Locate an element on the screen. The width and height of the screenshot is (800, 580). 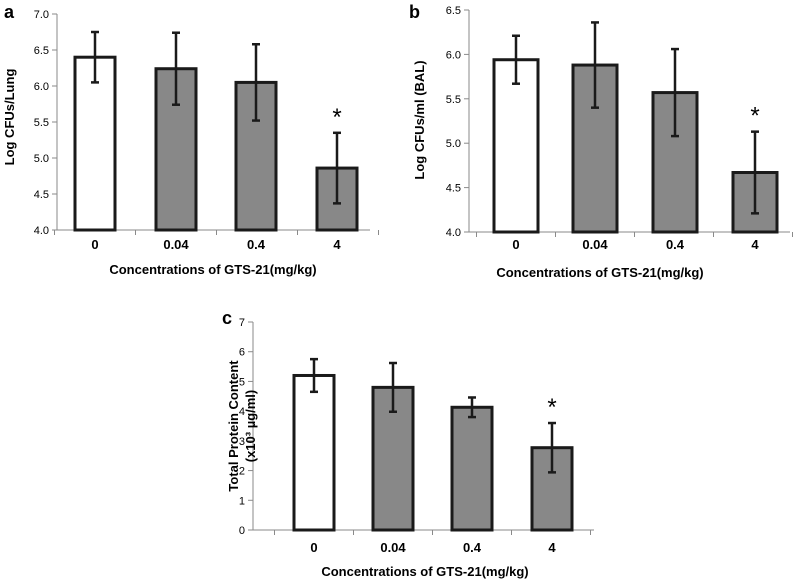
y-axis-title-line: Log CFUs/ml (BAL) is located at coordinates (419, 119).